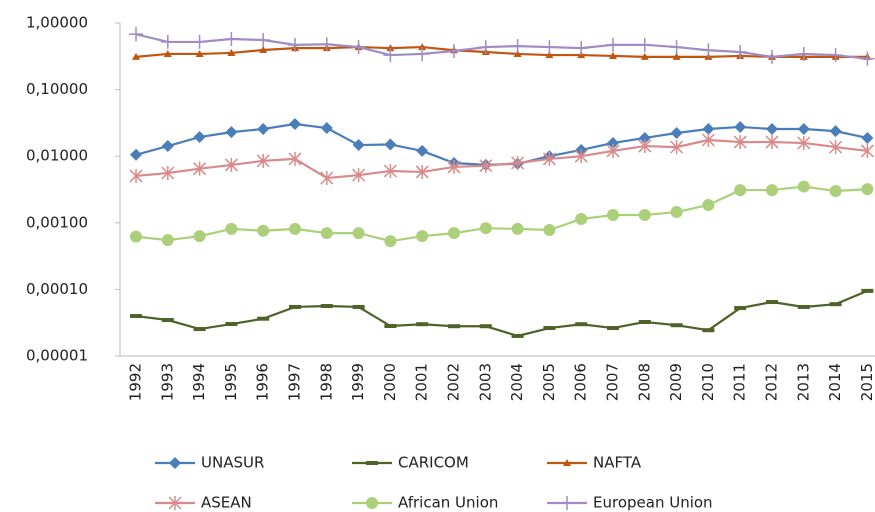 The image size is (875, 512). I want to click on x-tick-label: 2002, so click(454, 382).